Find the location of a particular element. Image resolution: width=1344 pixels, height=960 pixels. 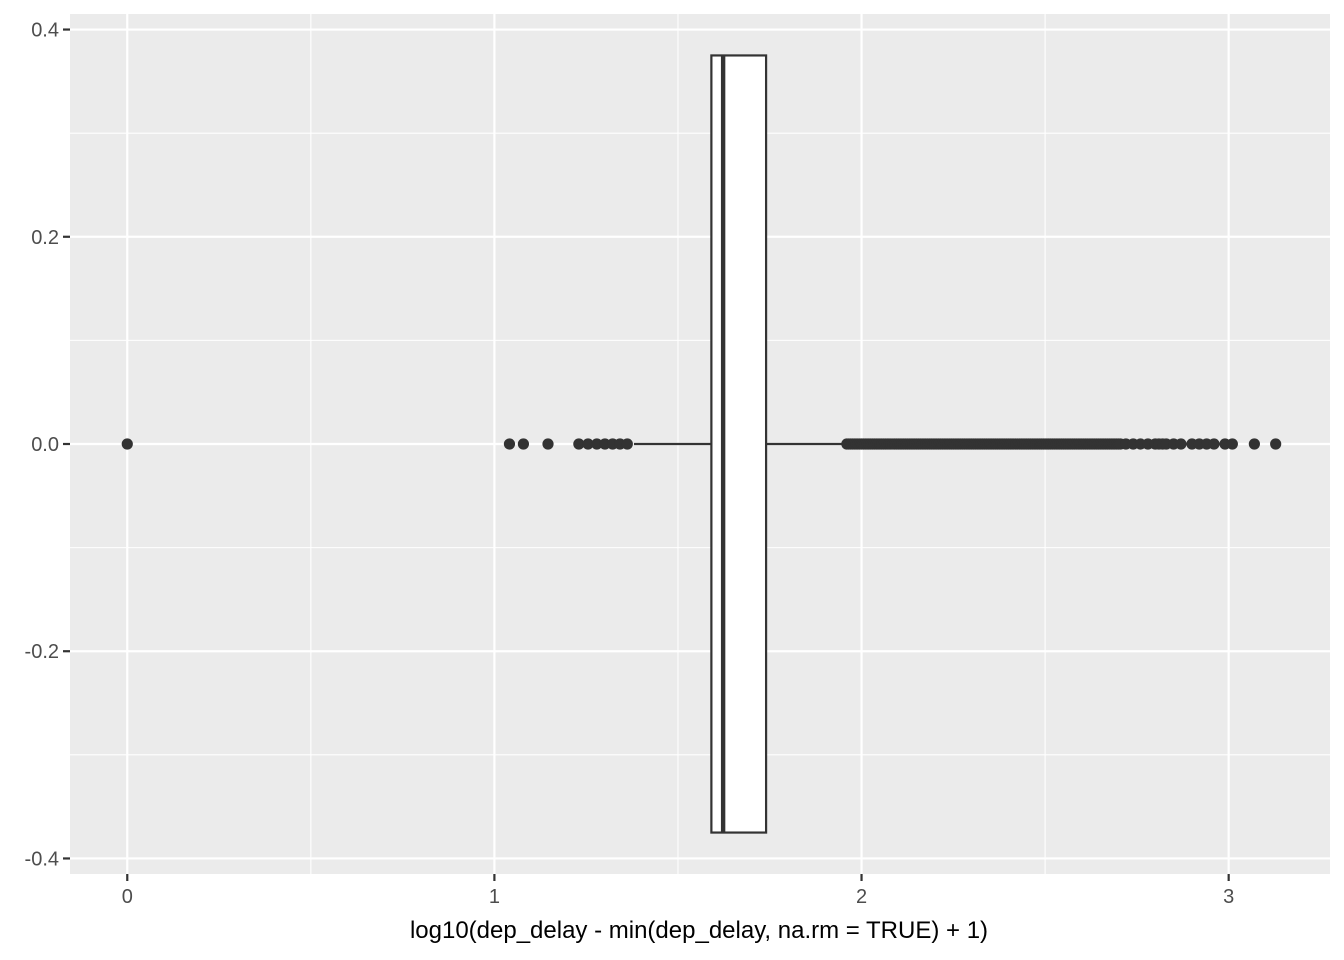

x-axis: 0 1 2 3 is located at coordinates (678, 891).